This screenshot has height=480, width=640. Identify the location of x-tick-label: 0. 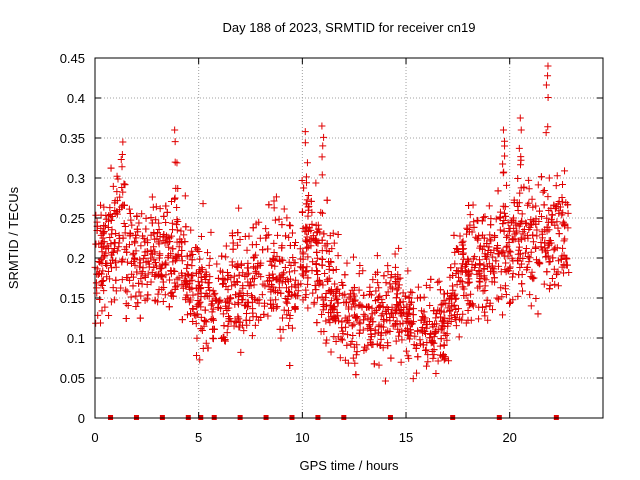
(94, 437).